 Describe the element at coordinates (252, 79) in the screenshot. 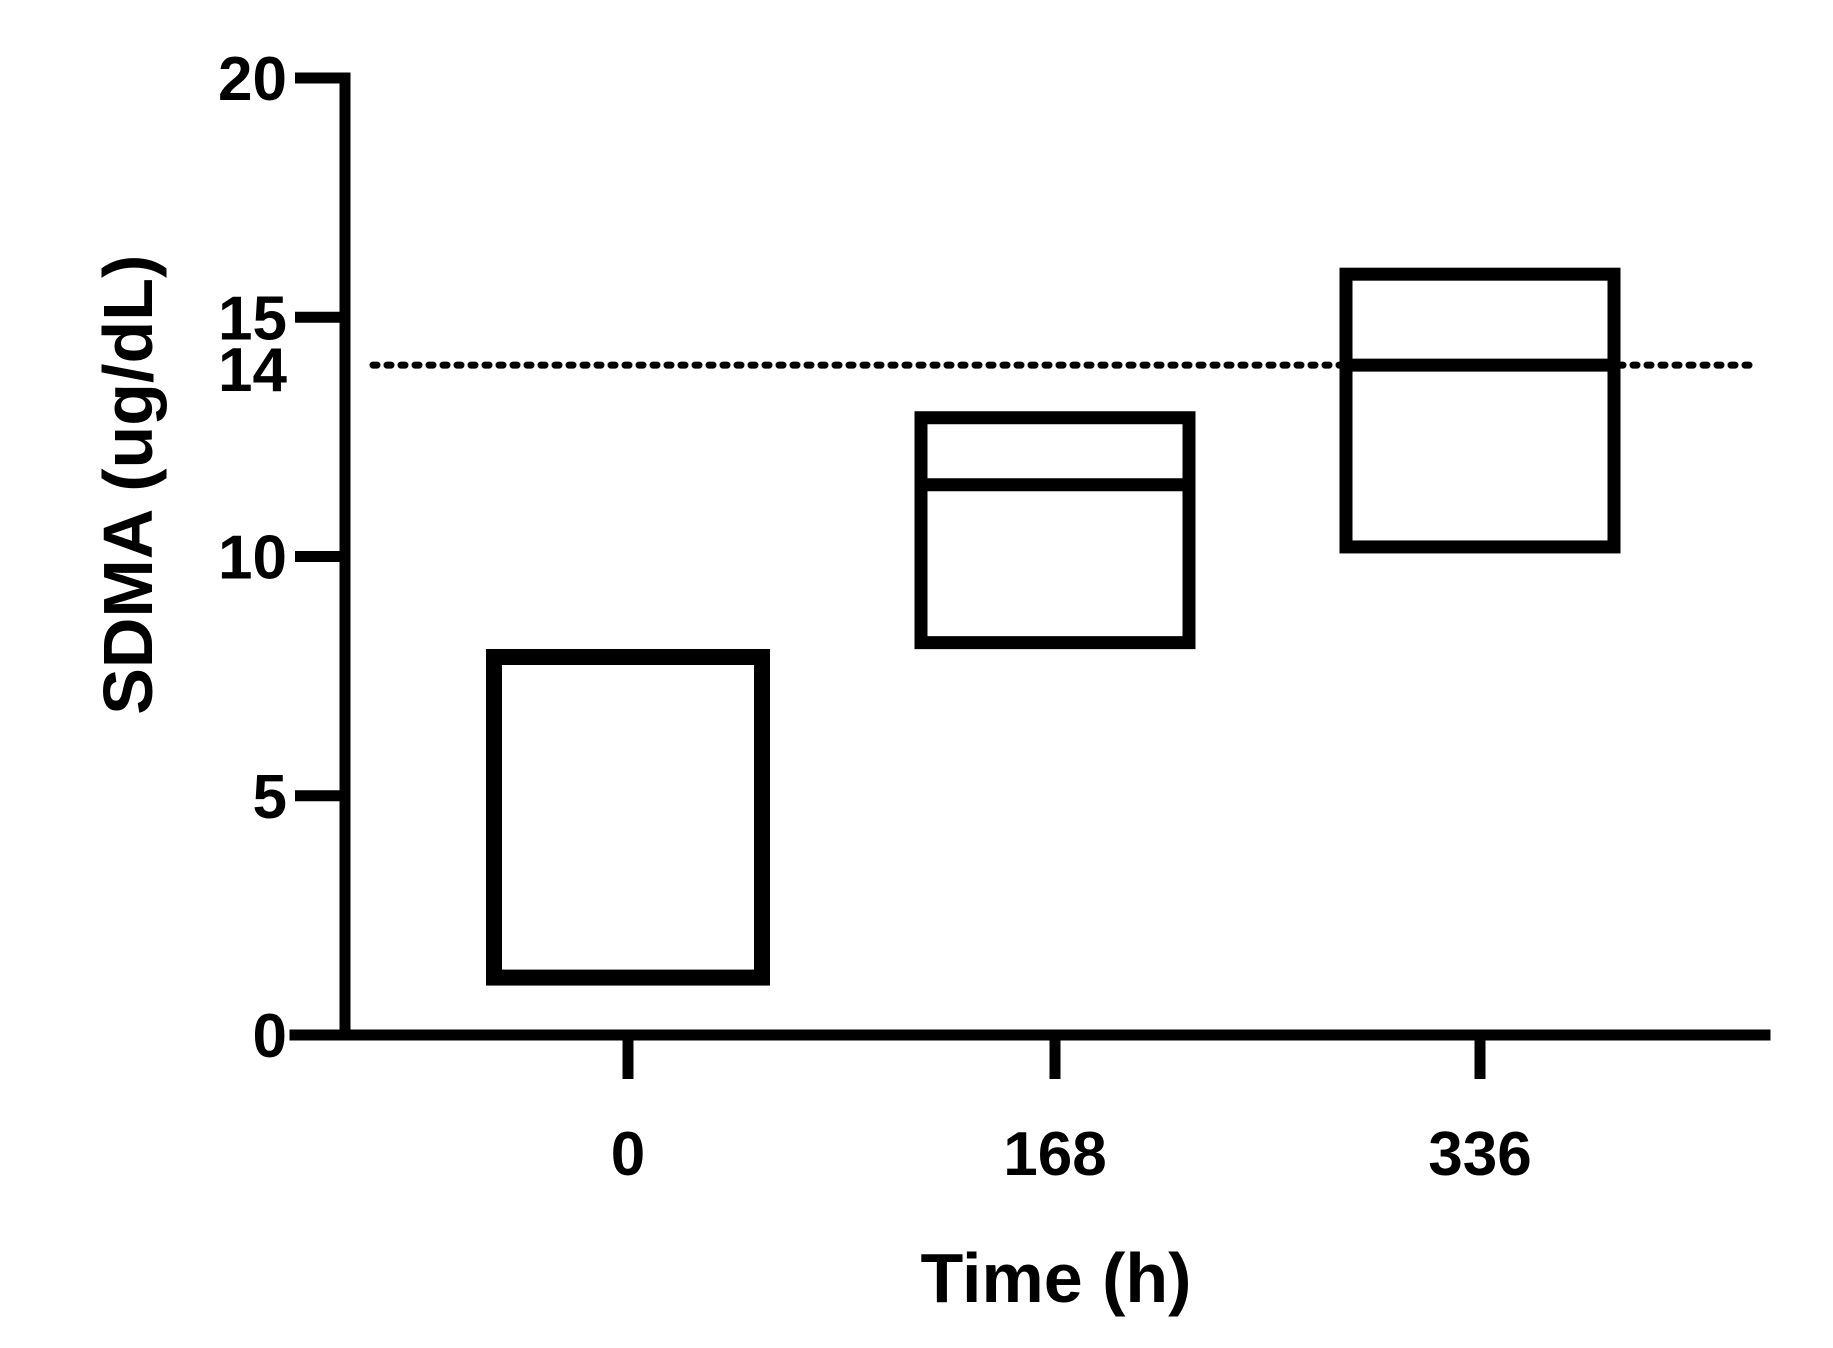

I see `y-tick-label: 20` at that location.